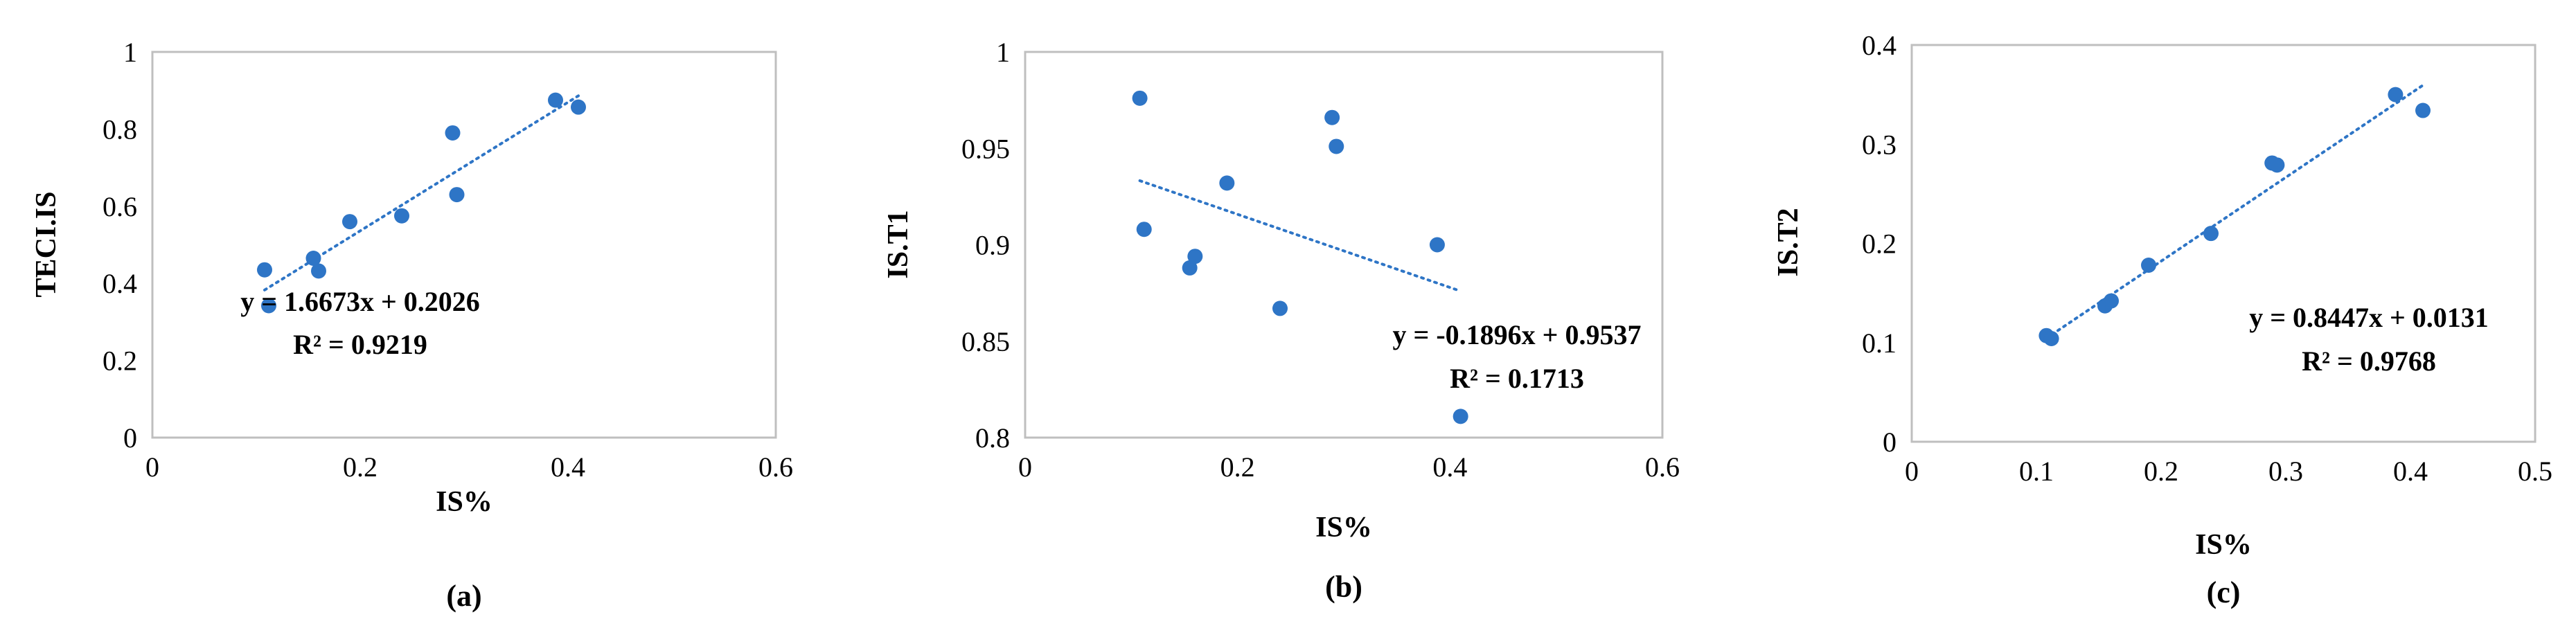 This screenshot has height=628, width=2576. What do you see at coordinates (2535, 472) in the screenshot?
I see `x-tick-label: 0.5` at bounding box center [2535, 472].